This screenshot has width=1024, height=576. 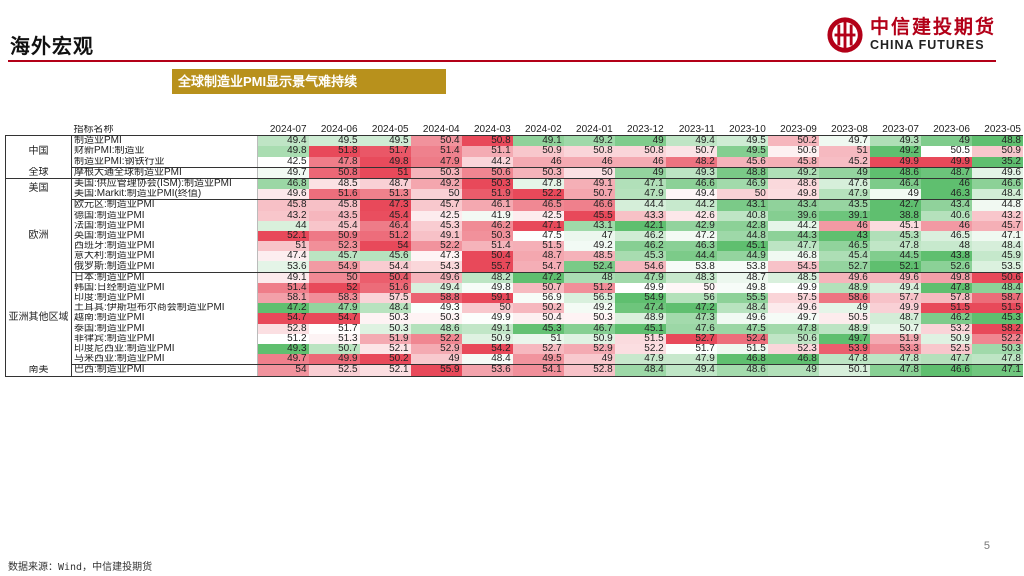 What do you see at coordinates (283, 173) in the screenshot?
I see `pmi-value-cell: 49.7` at bounding box center [283, 173].